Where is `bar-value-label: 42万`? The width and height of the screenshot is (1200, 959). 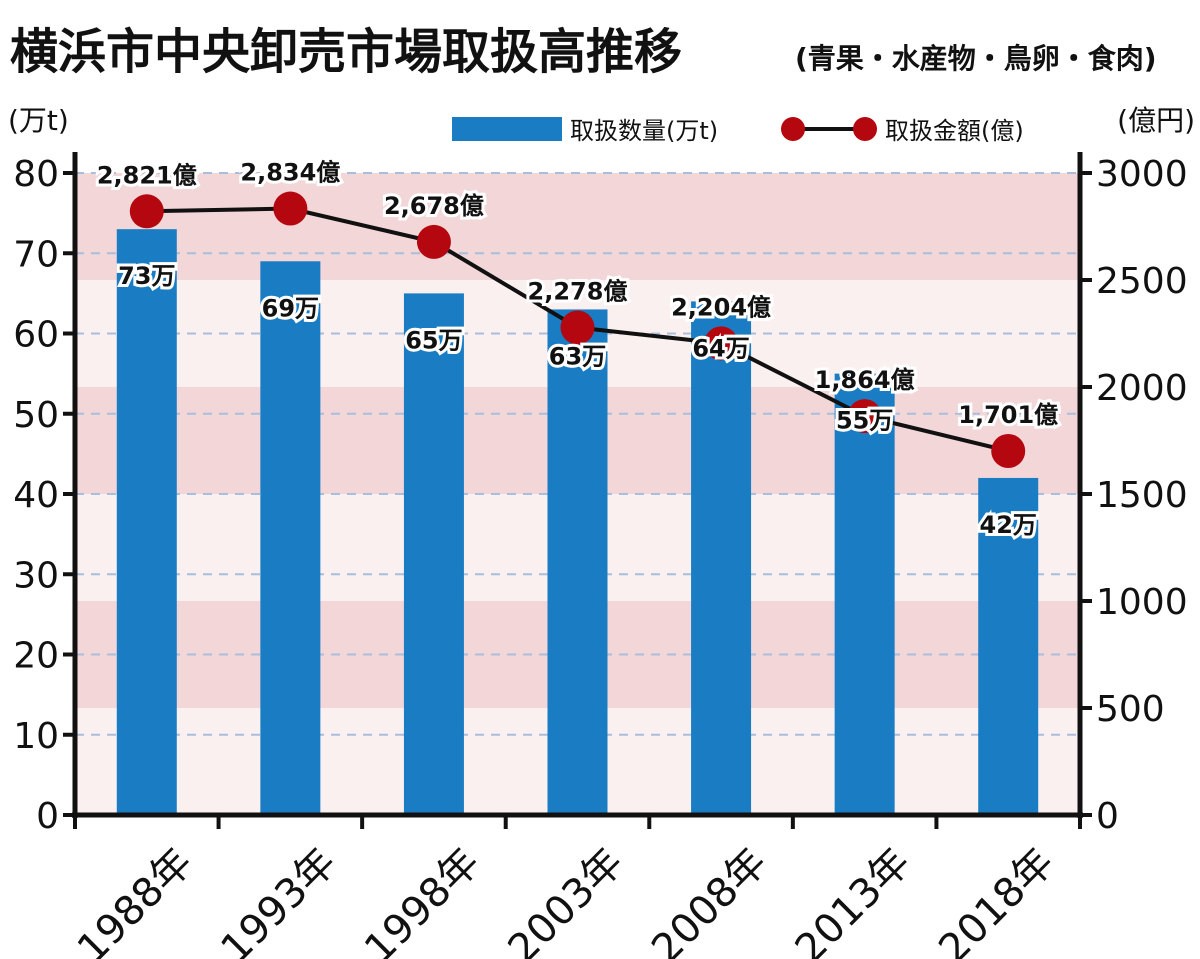
bar-value-label: 42万 is located at coordinates (1008, 525).